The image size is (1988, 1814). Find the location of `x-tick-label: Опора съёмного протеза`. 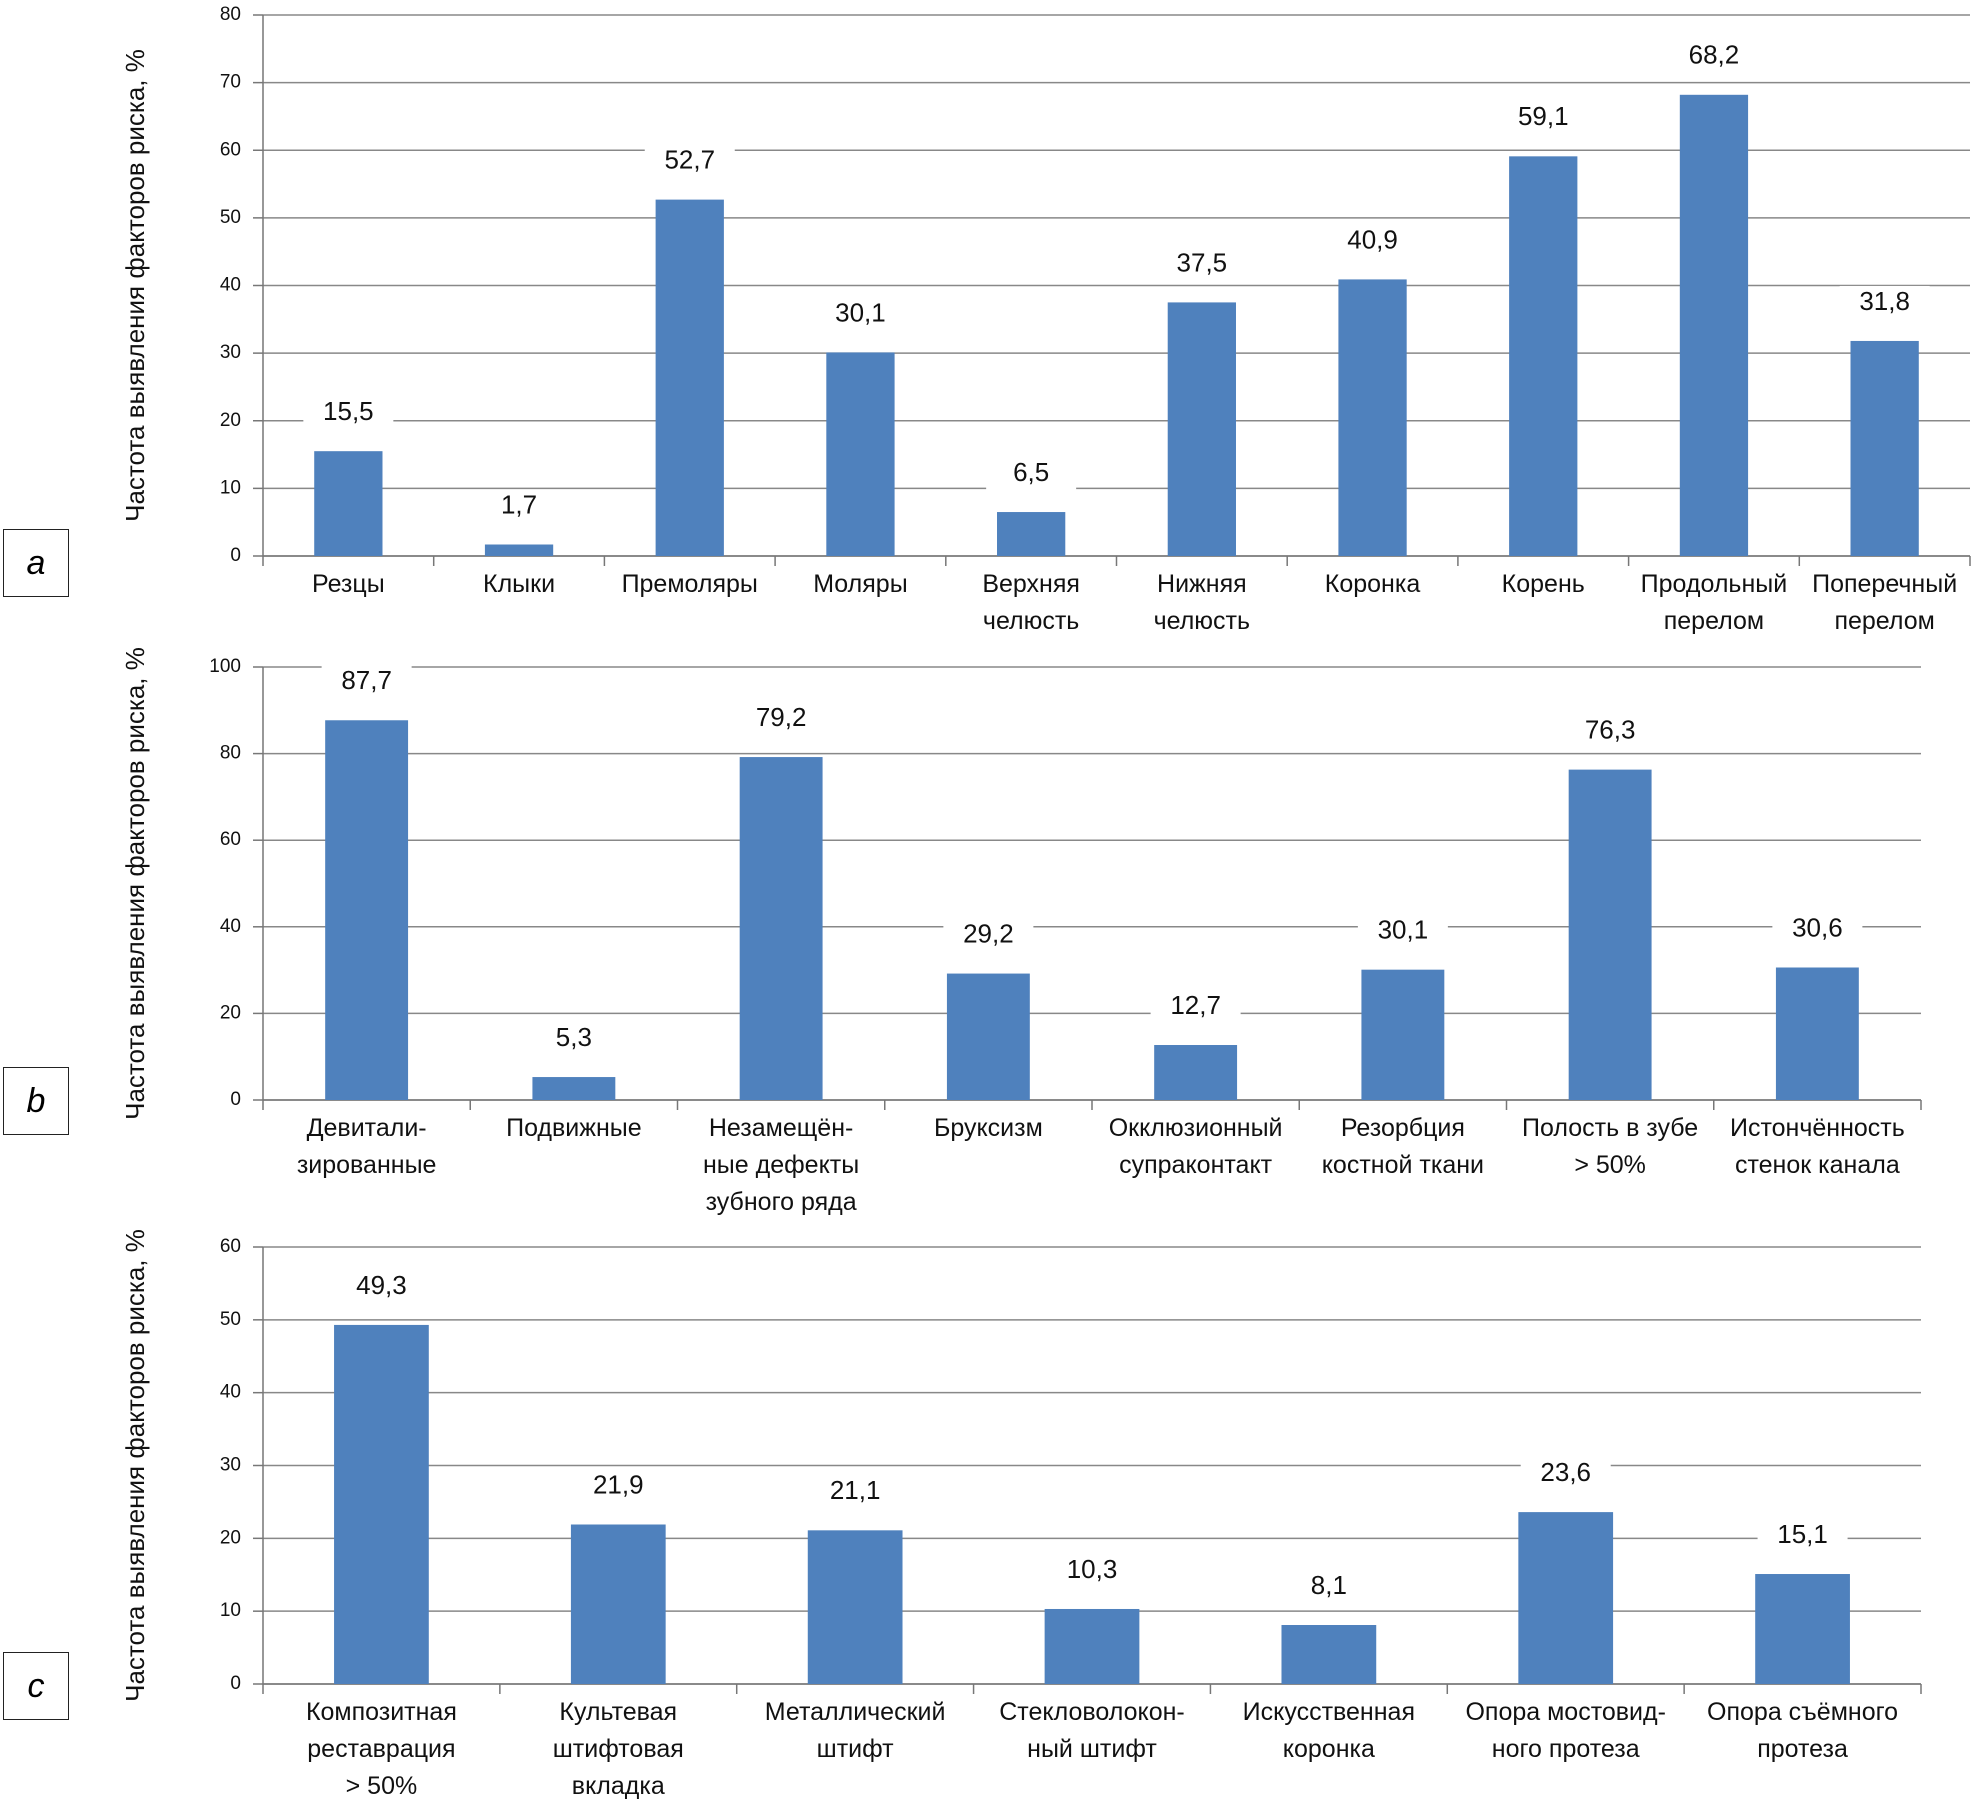

x-tick-label: Опора съёмного протеза is located at coordinates (1803, 1730).